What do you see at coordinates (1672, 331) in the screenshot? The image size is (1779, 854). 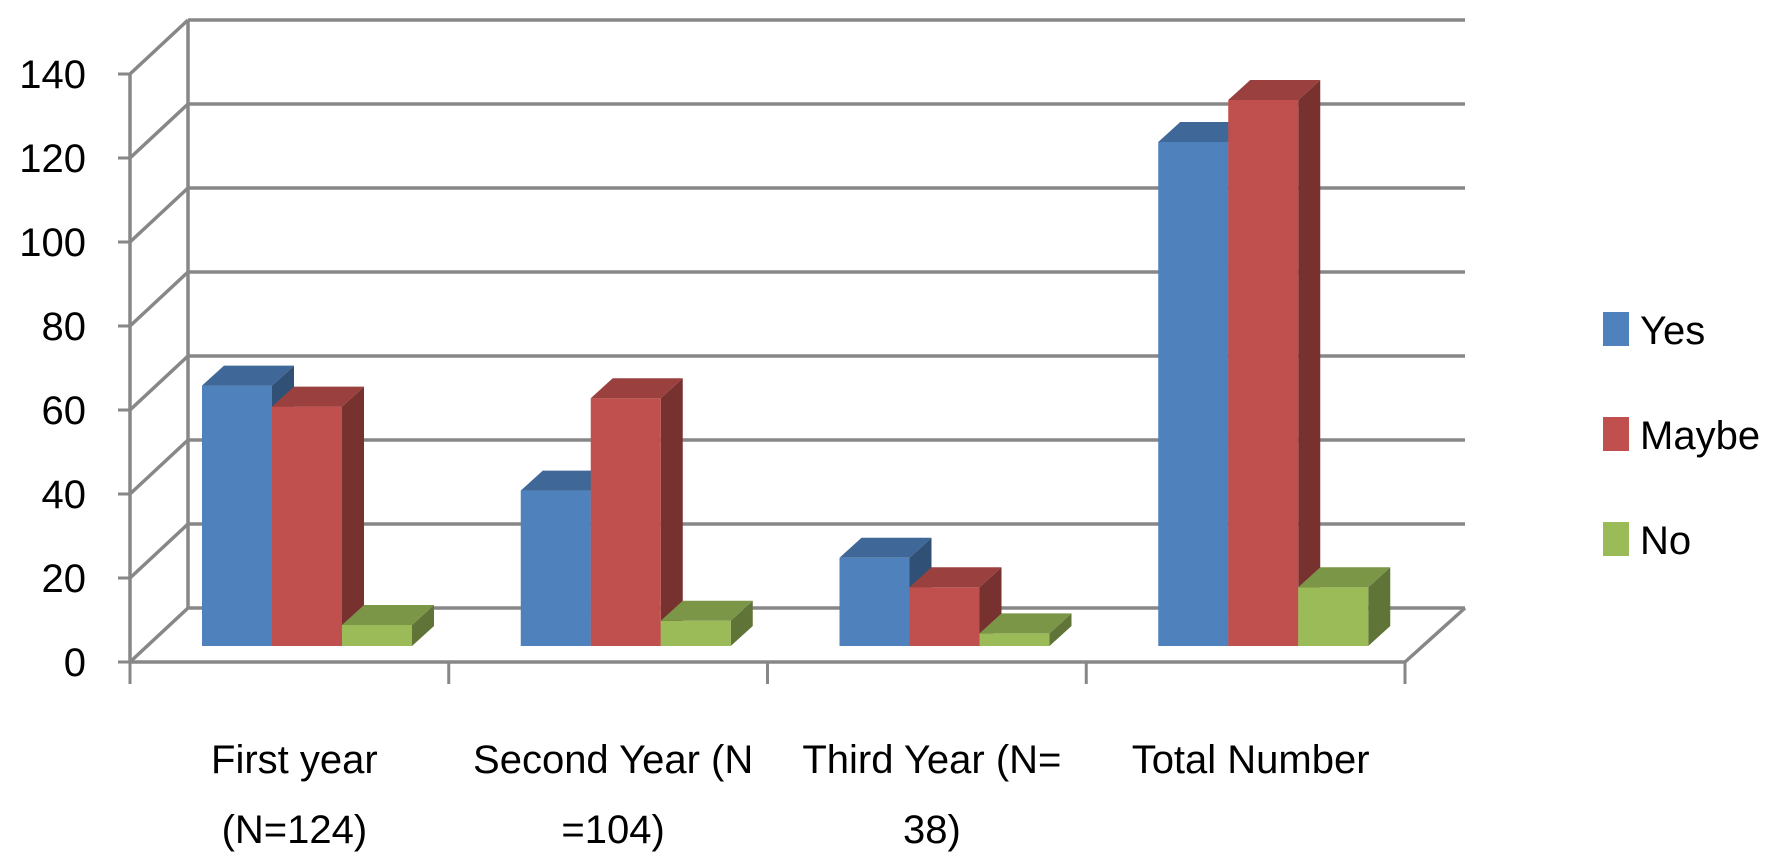 I see `legend-label-yes: Yes` at bounding box center [1672, 331].